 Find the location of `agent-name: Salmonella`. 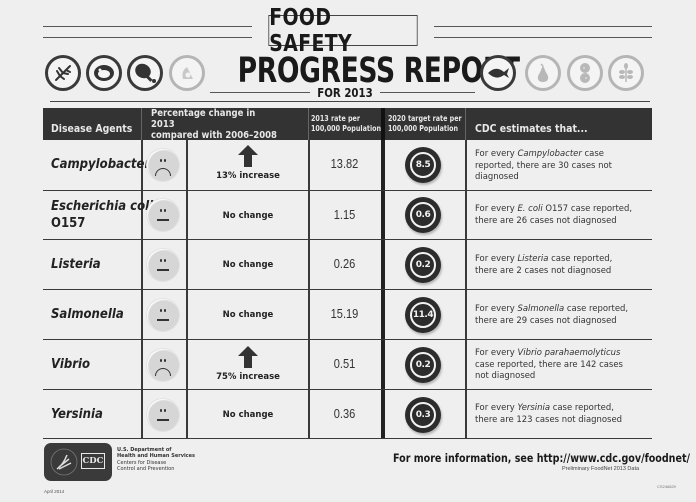

agent-name: Salmonella is located at coordinates (87, 314).